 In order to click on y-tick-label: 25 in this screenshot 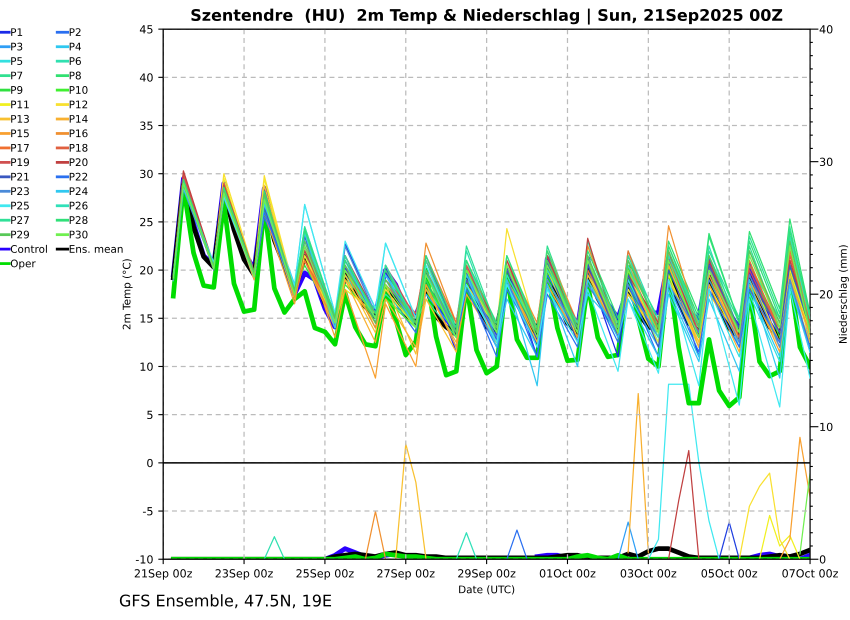, I will do `click(146, 222)`.